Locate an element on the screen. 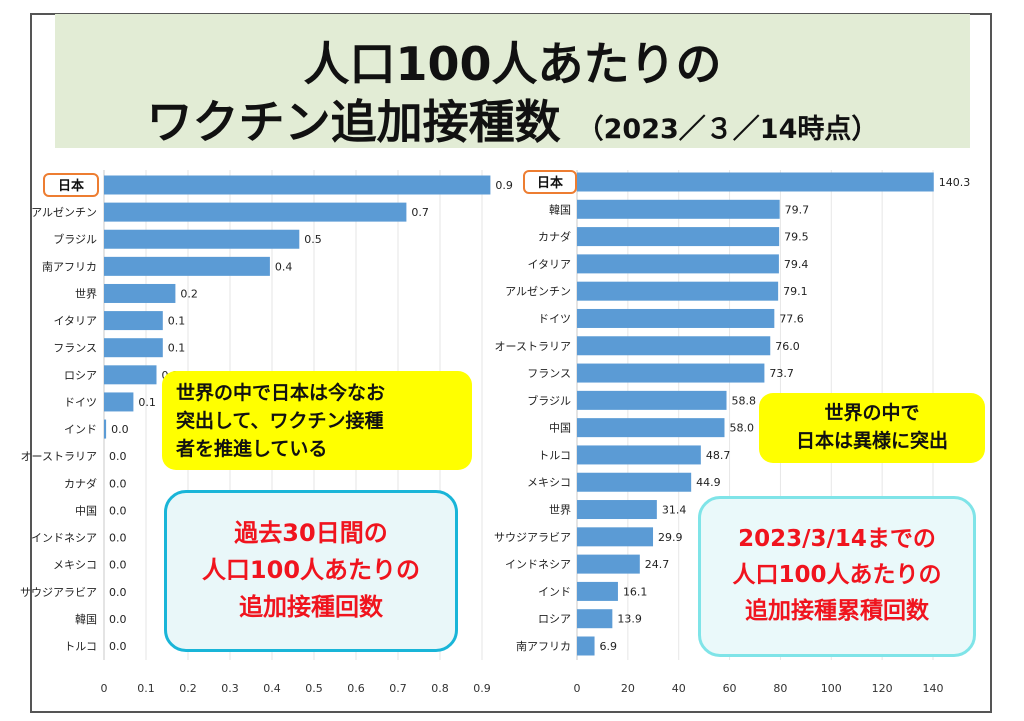 The height and width of the screenshot is (721, 1024). chart2-category-label: アルゼンチン is located at coordinates (538, 291).